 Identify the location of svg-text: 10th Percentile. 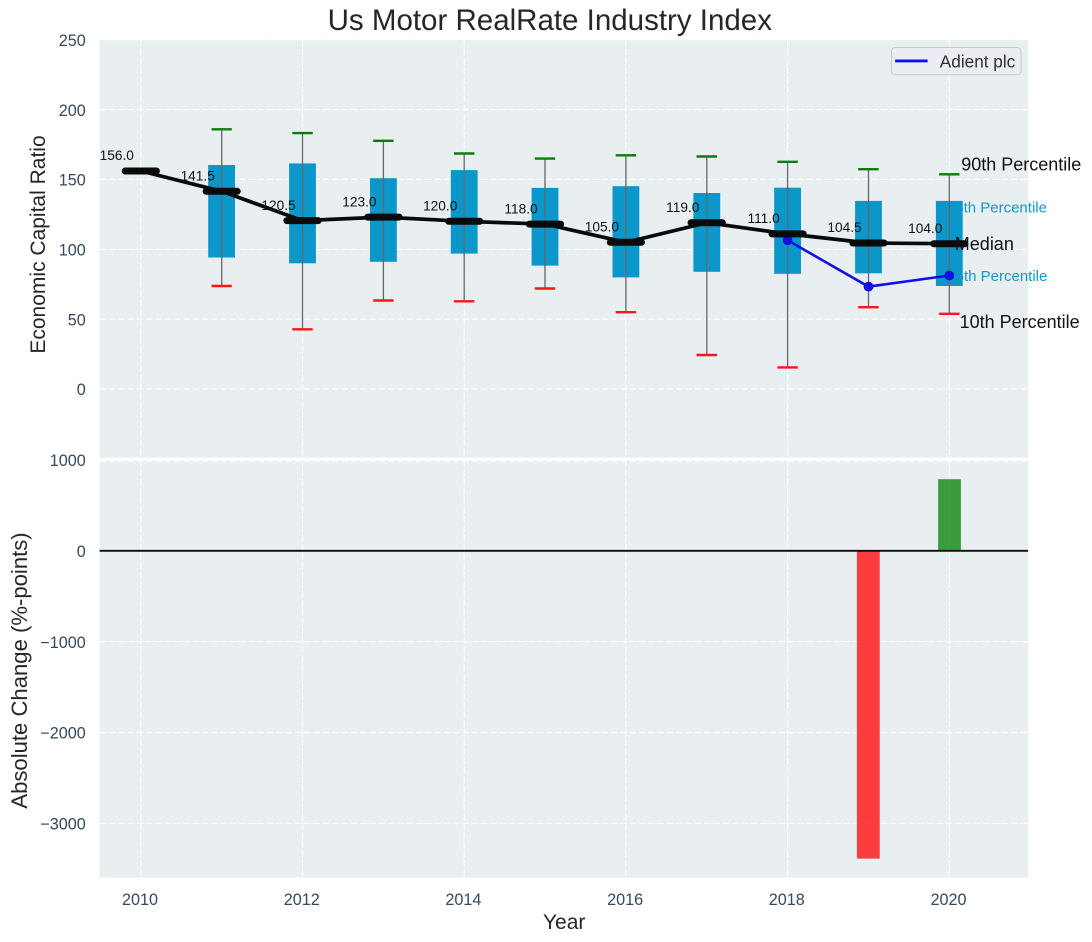
(1020, 322).